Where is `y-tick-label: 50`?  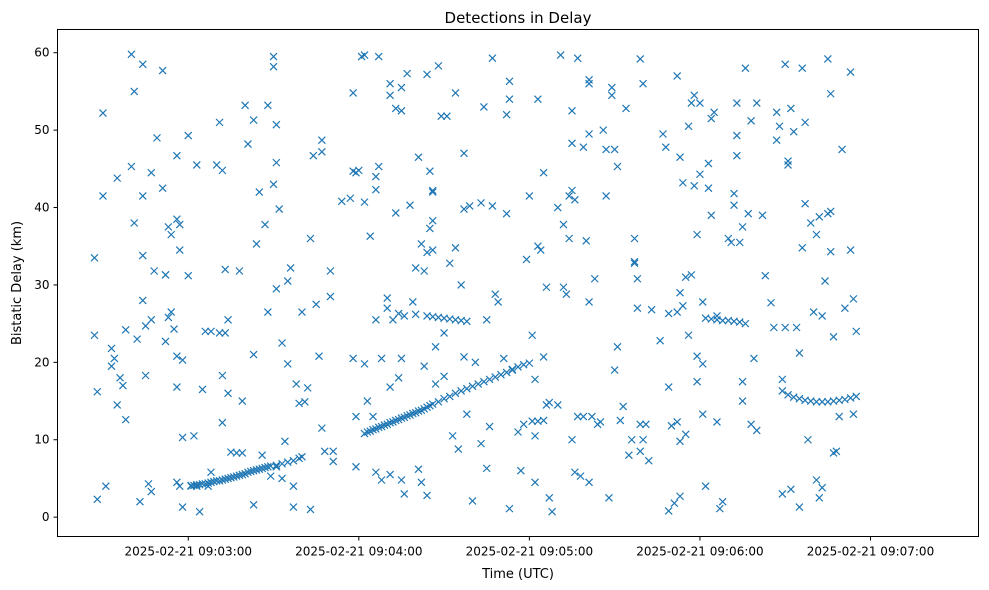
y-tick-label: 50 is located at coordinates (41, 130).